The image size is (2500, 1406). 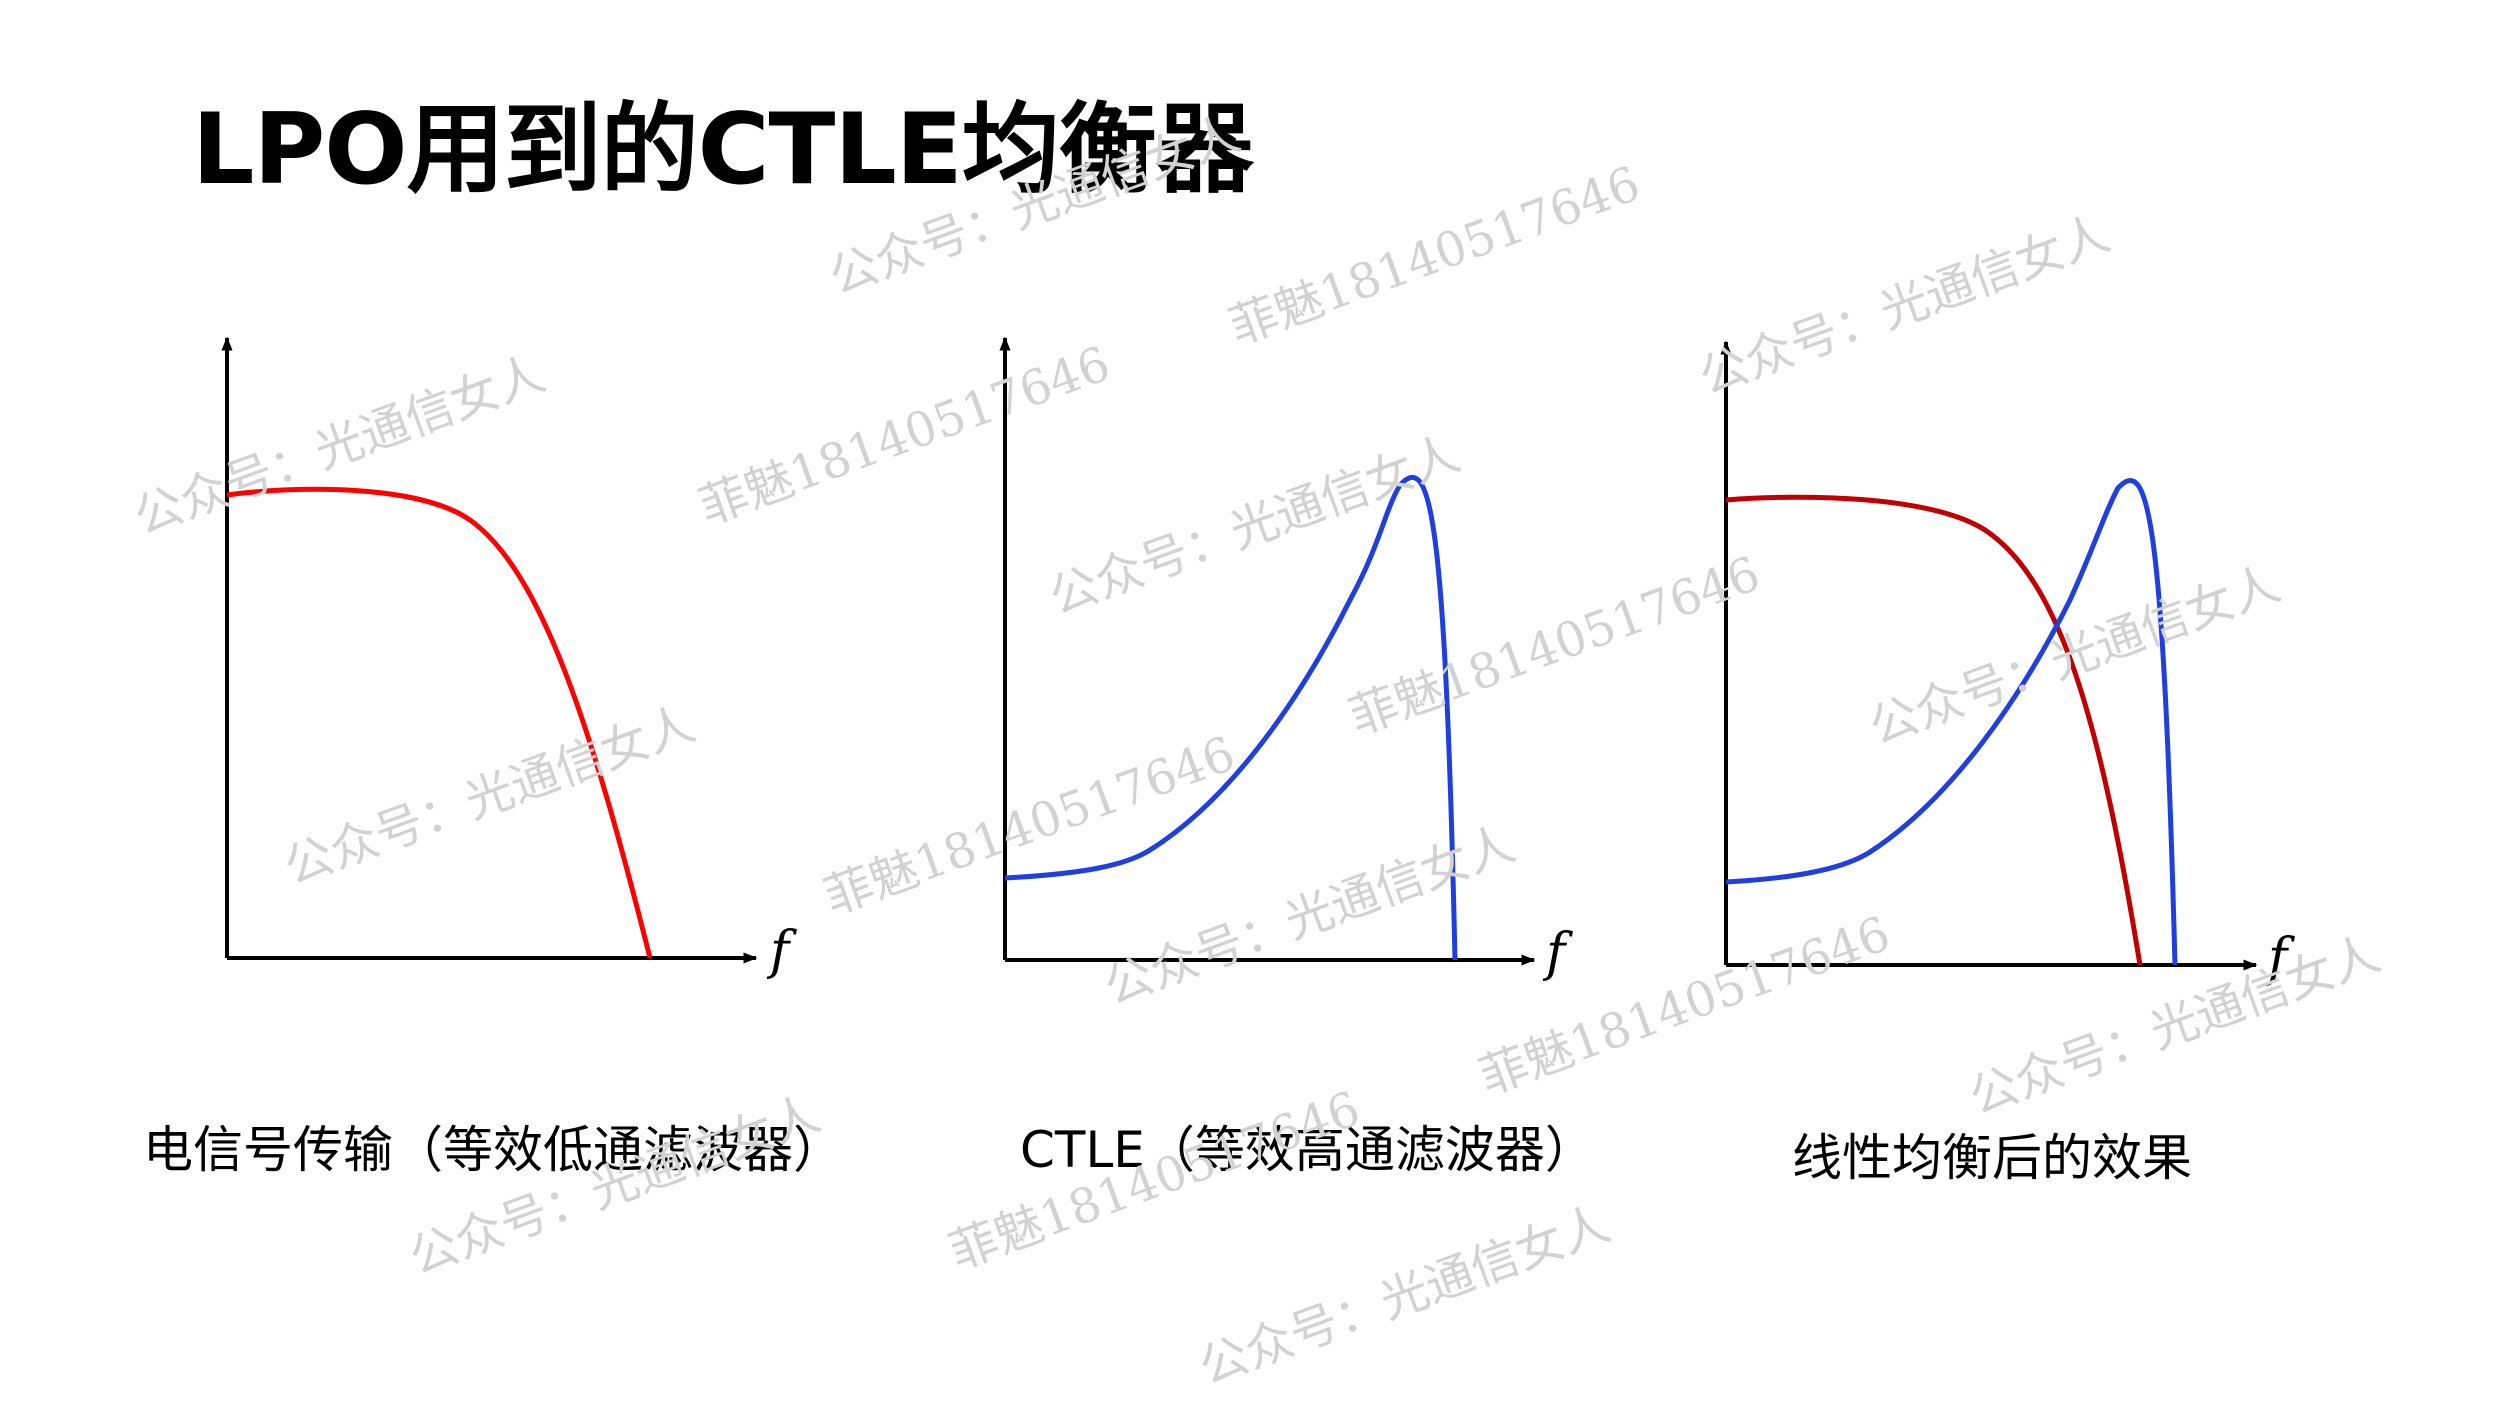 What do you see at coordinates (1992, 1158) in the screenshot?
I see `caption-equalized: 线性均衡后的效果` at bounding box center [1992, 1158].